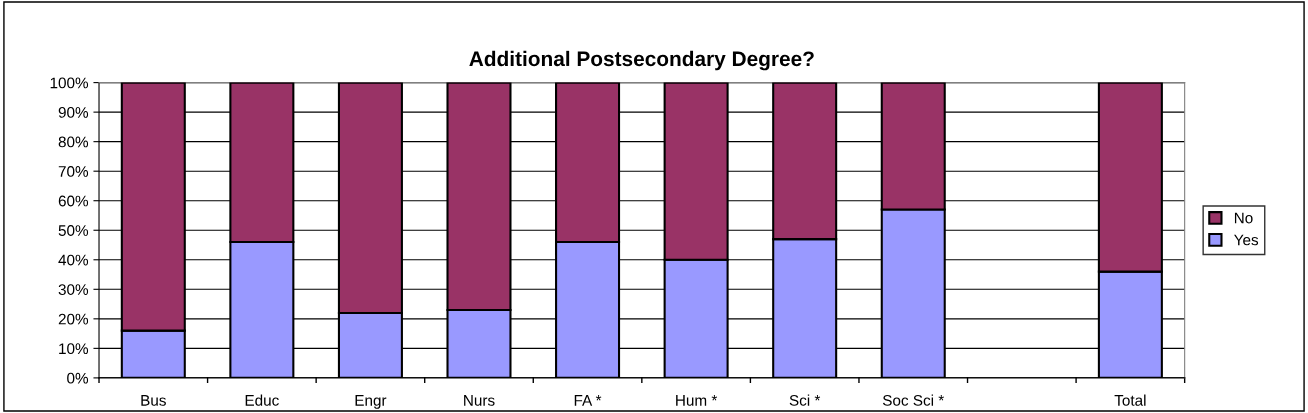 The image size is (1308, 413). Describe the element at coordinates (73, 112) in the screenshot. I see `y-tick-label: 90%` at that location.